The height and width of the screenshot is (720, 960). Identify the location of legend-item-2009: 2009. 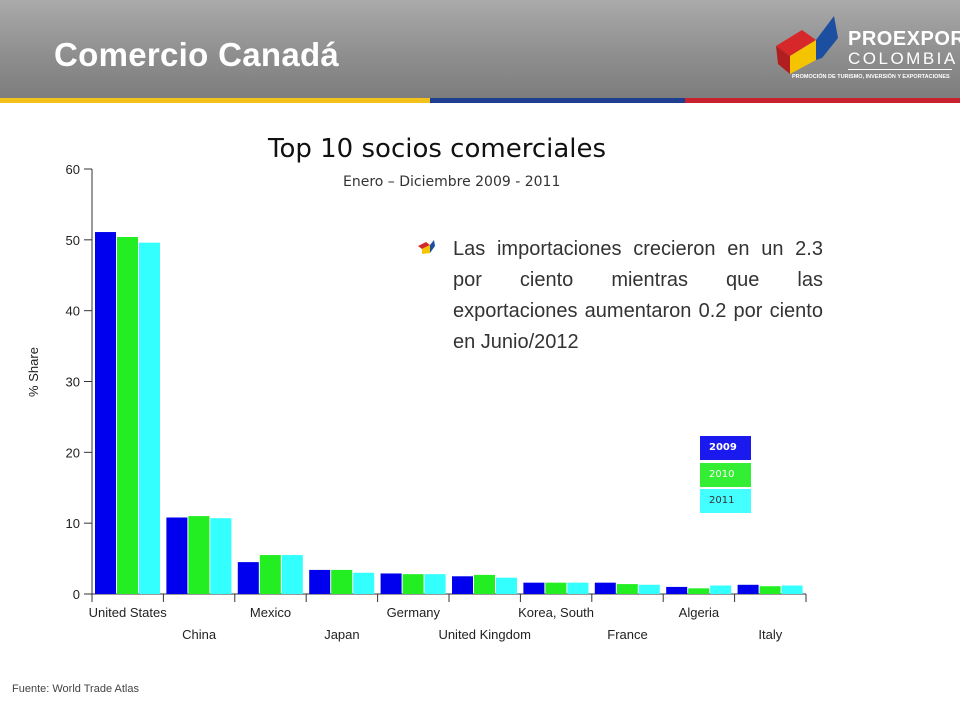
(725, 448).